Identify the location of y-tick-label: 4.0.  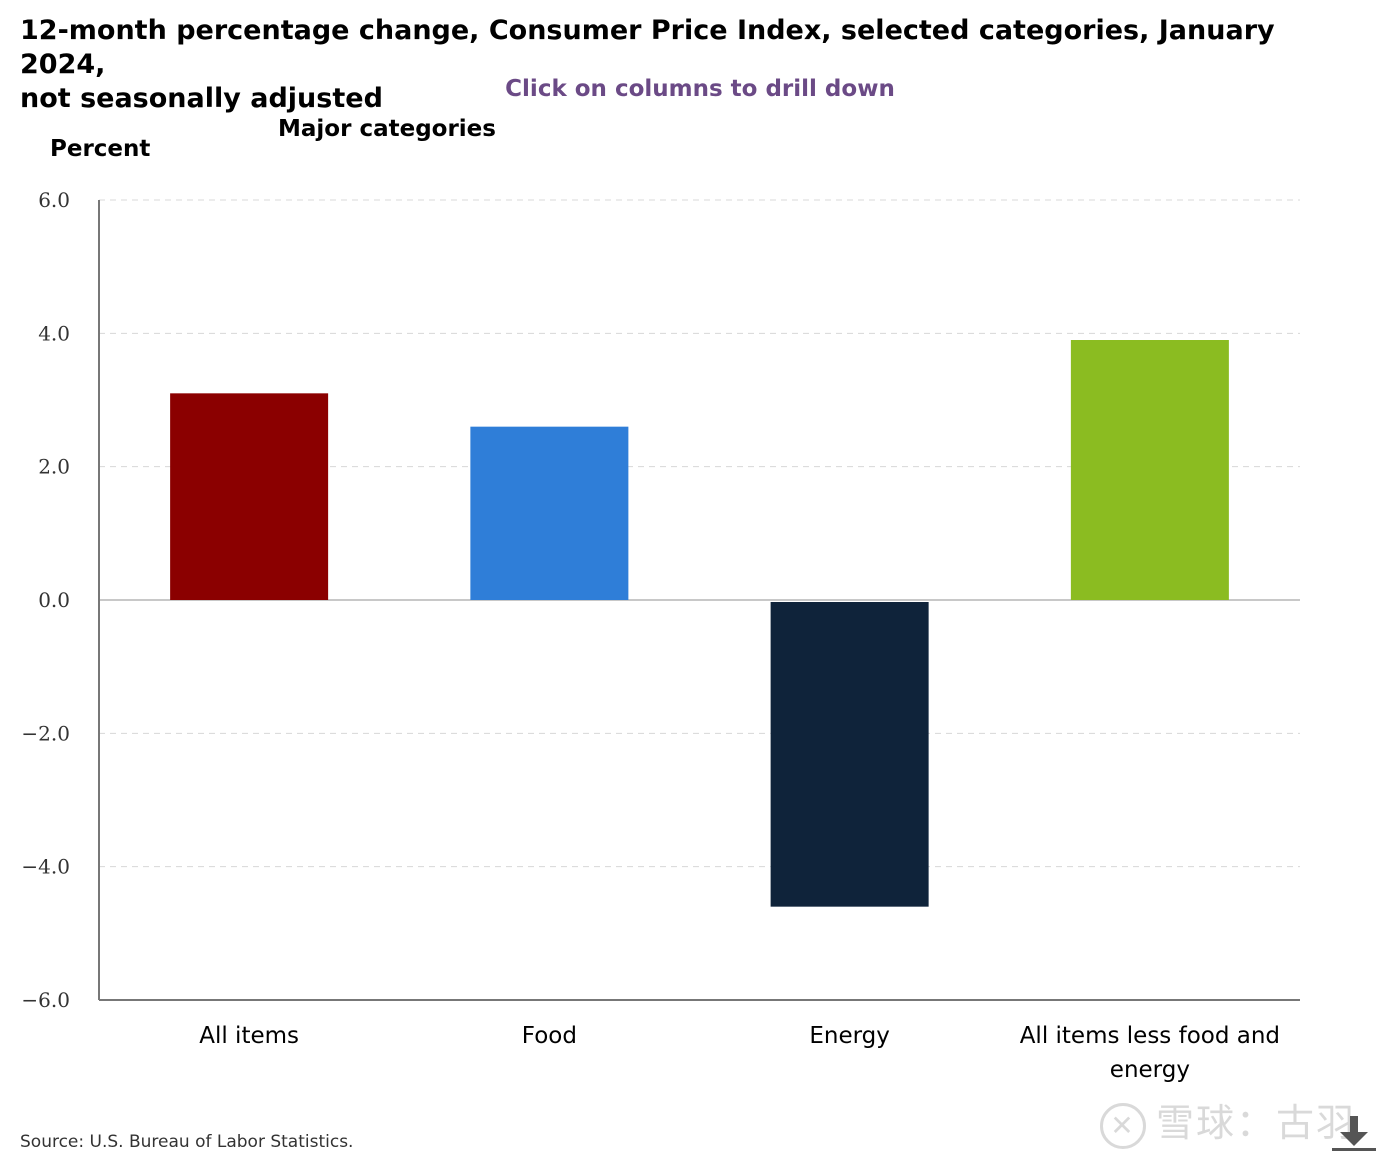
(54, 333).